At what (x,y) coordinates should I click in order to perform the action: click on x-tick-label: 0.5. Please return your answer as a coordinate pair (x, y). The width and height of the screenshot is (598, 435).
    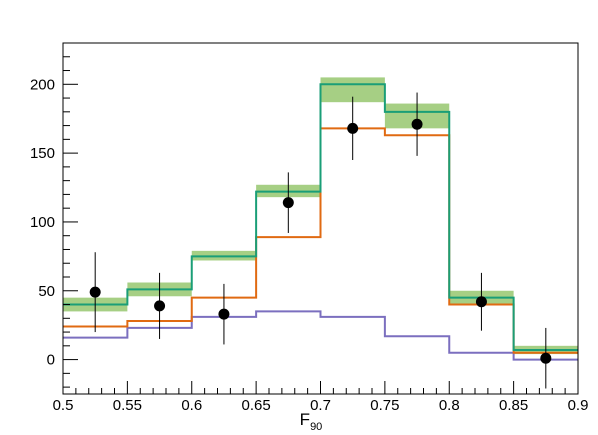
    Looking at the image, I should click on (63, 405).